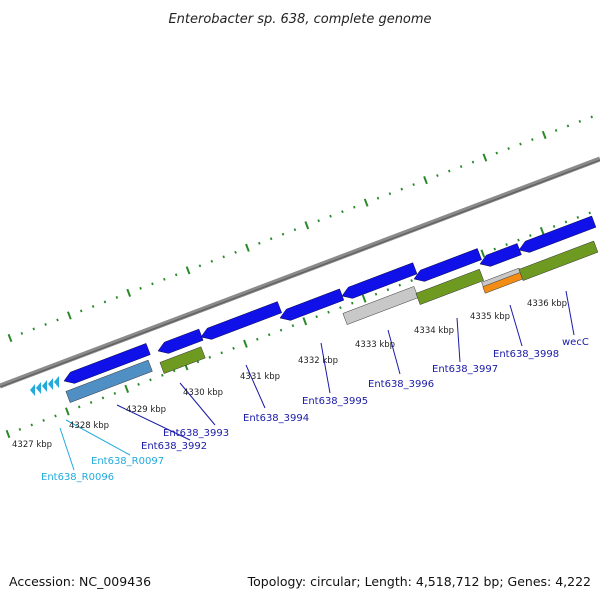 This screenshot has height=600, width=600. Describe the element at coordinates (447, 265) in the screenshot. I see `cds-ent638-3997-arrow` at that location.